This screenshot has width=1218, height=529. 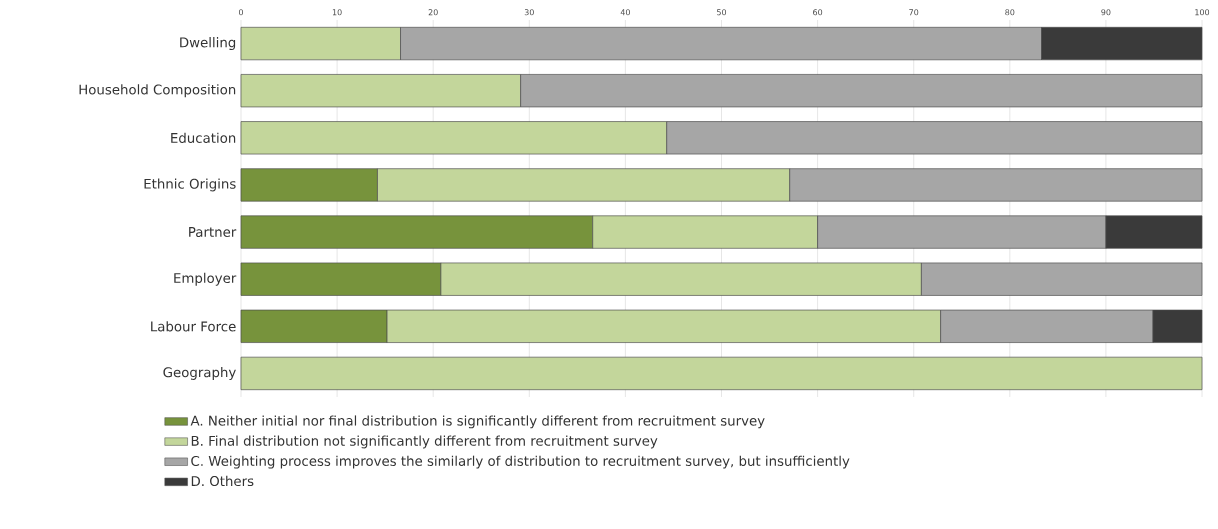 I want to click on bar, so click(x=721, y=373).